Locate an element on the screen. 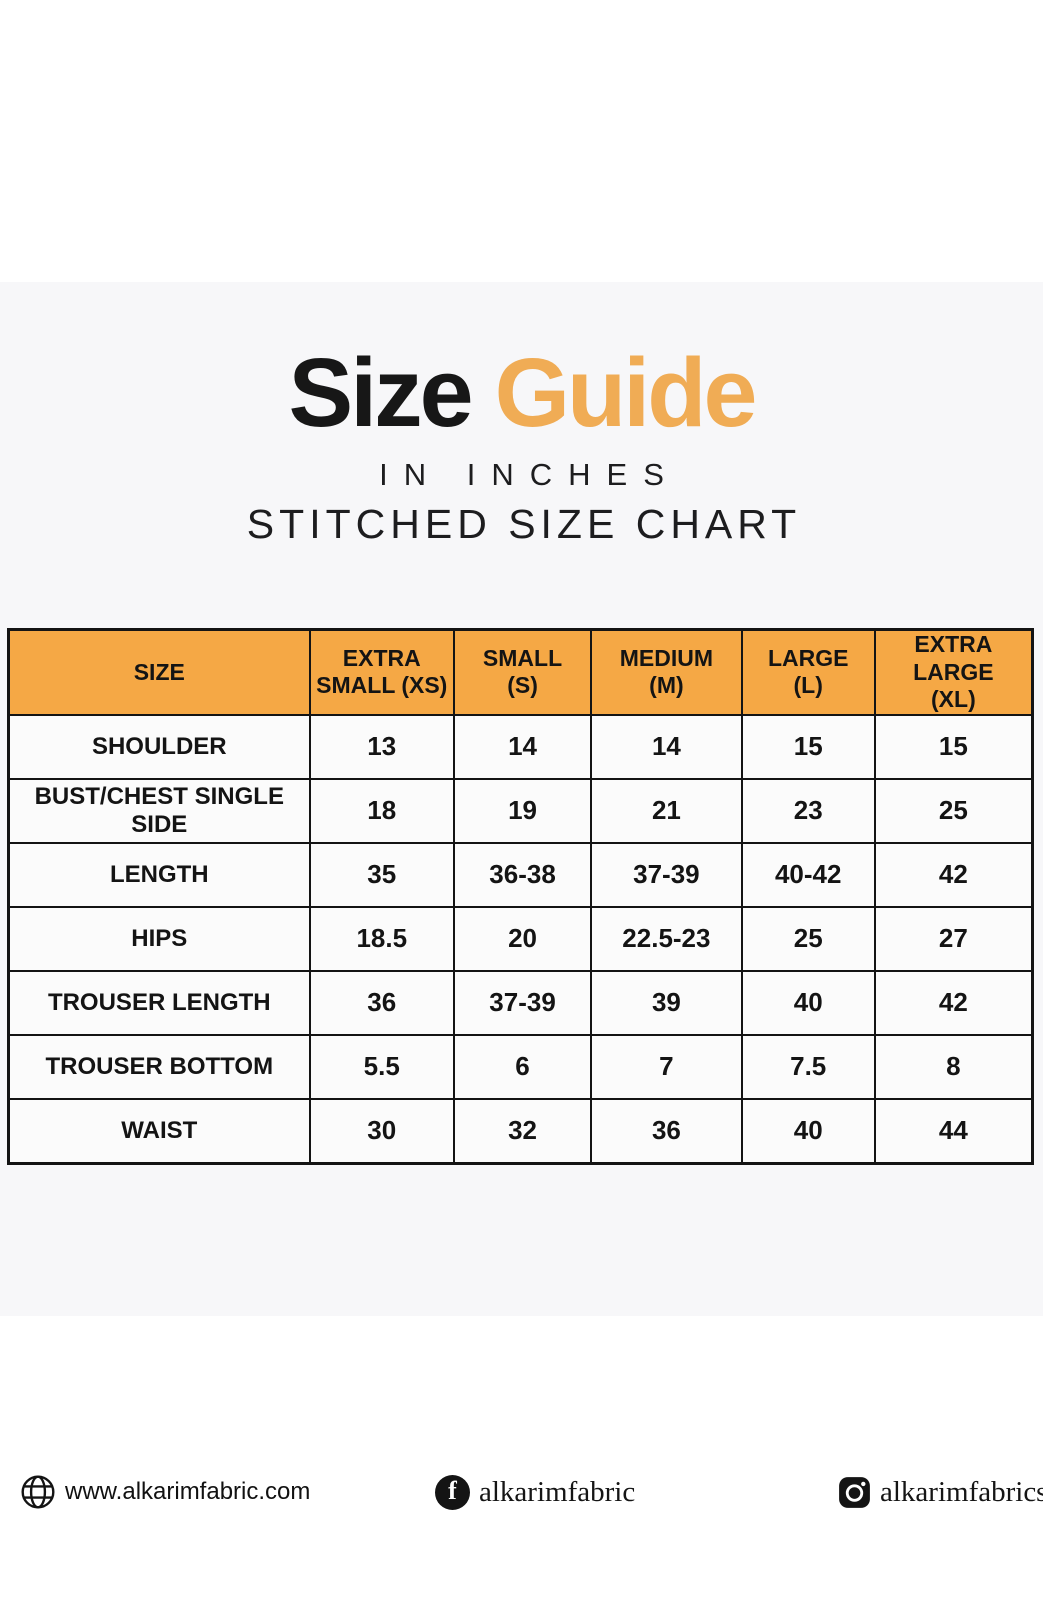 This screenshot has height=1600, width=1043. cell-value: 18.5 is located at coordinates (381, 938).